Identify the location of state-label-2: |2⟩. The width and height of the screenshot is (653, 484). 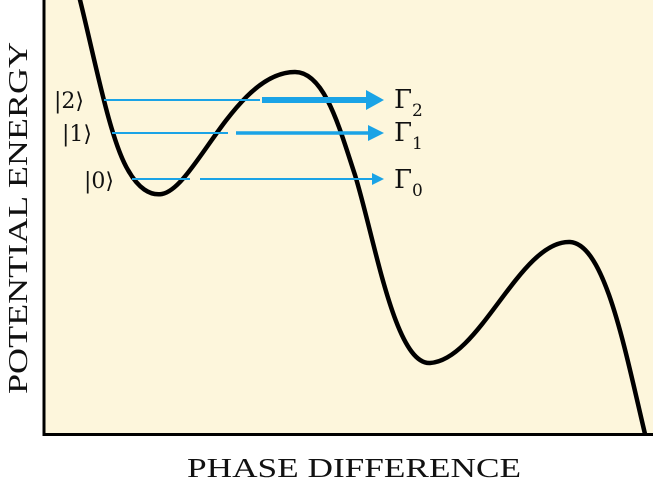
(69, 101).